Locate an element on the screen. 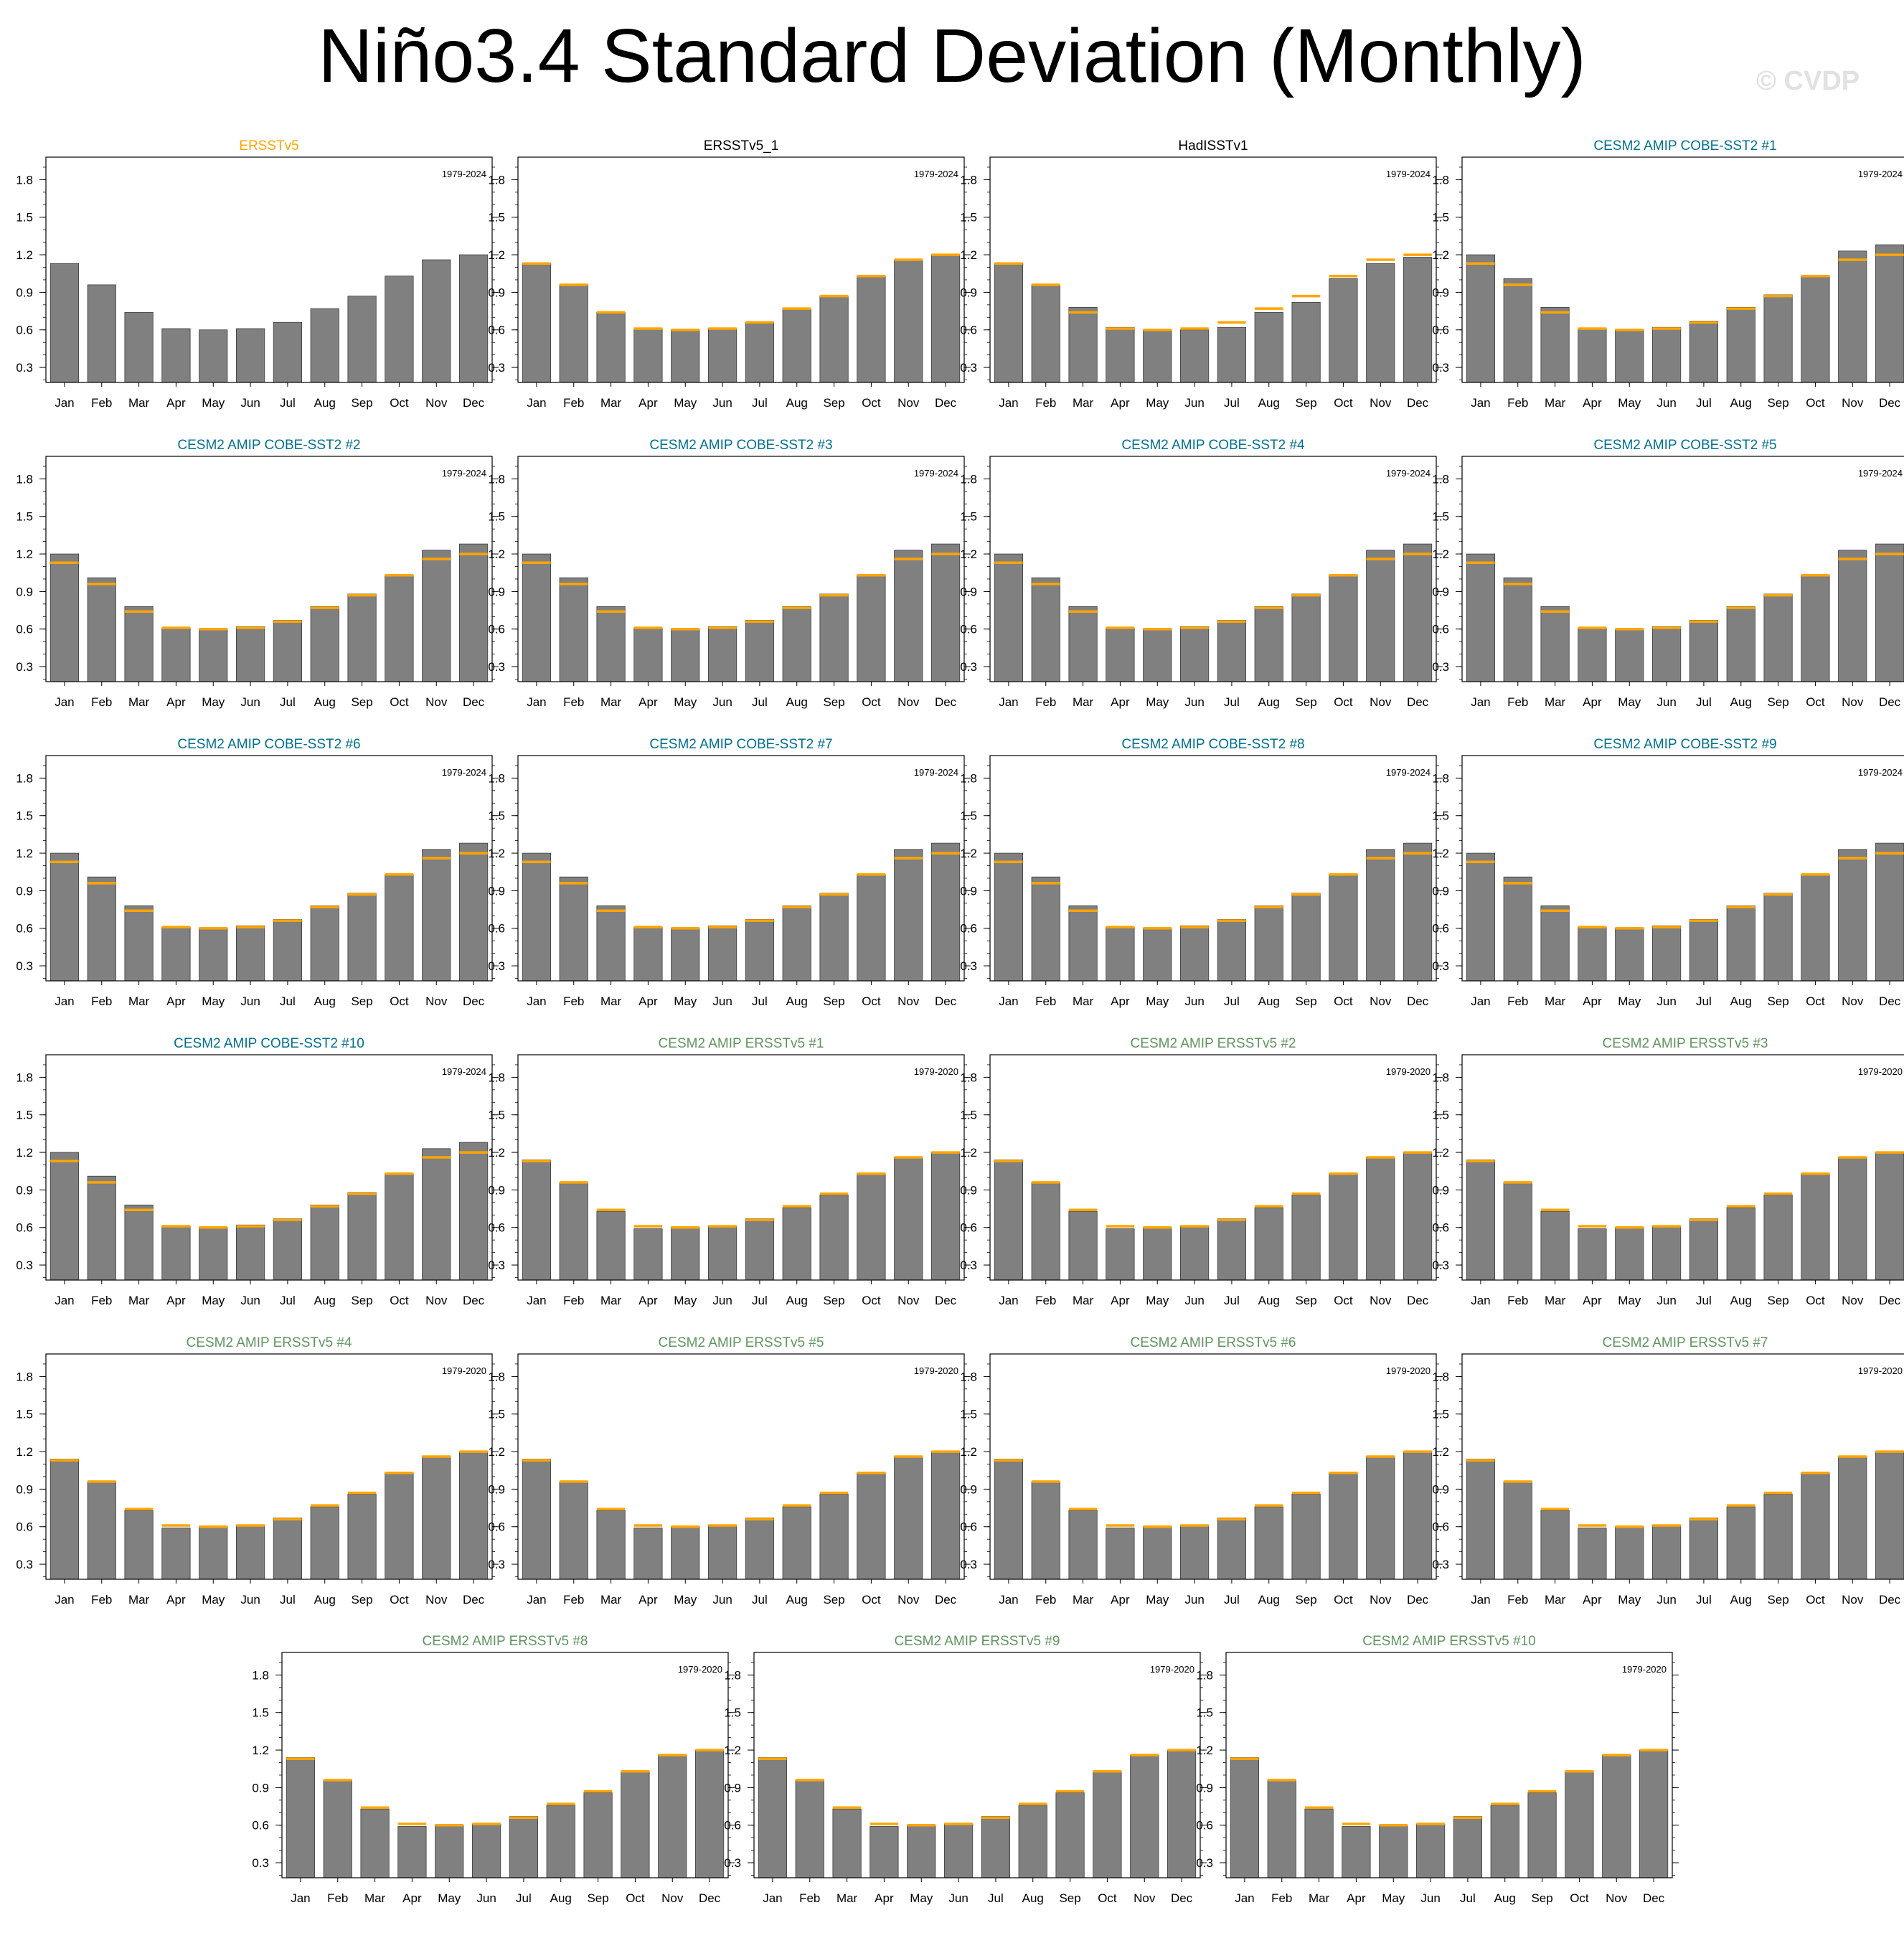 Image resolution: width=1904 pixels, height=1933 pixels. panel-title: HadISSTv1 is located at coordinates (1213, 146).